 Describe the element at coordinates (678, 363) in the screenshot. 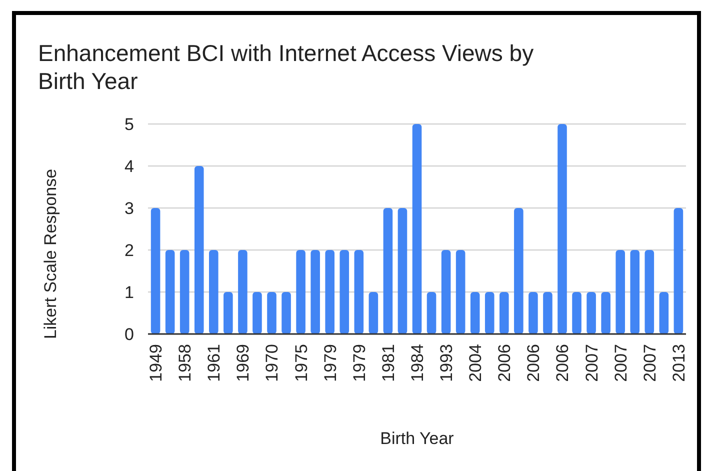

I see `x-tick-label: 2013` at that location.